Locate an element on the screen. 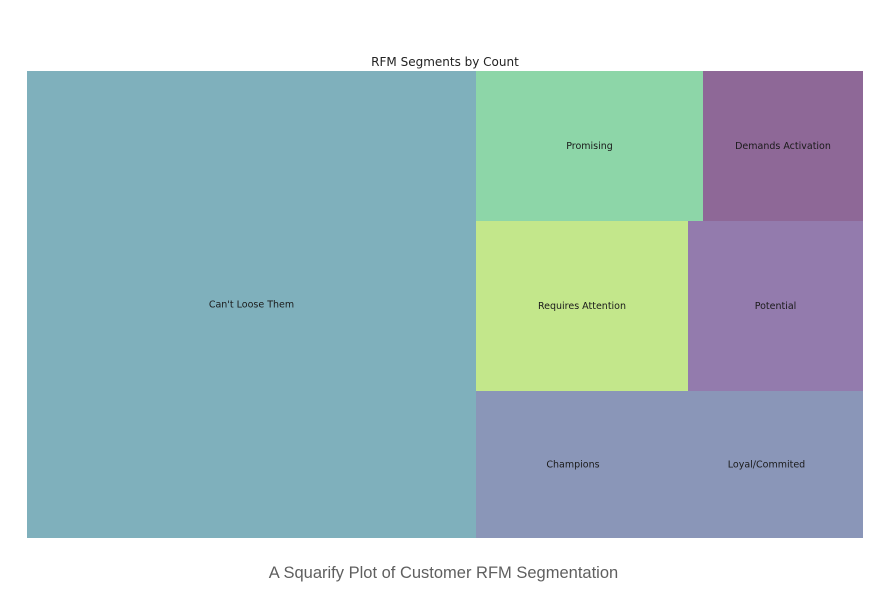  tile-demands-activation is located at coordinates (783, 146).